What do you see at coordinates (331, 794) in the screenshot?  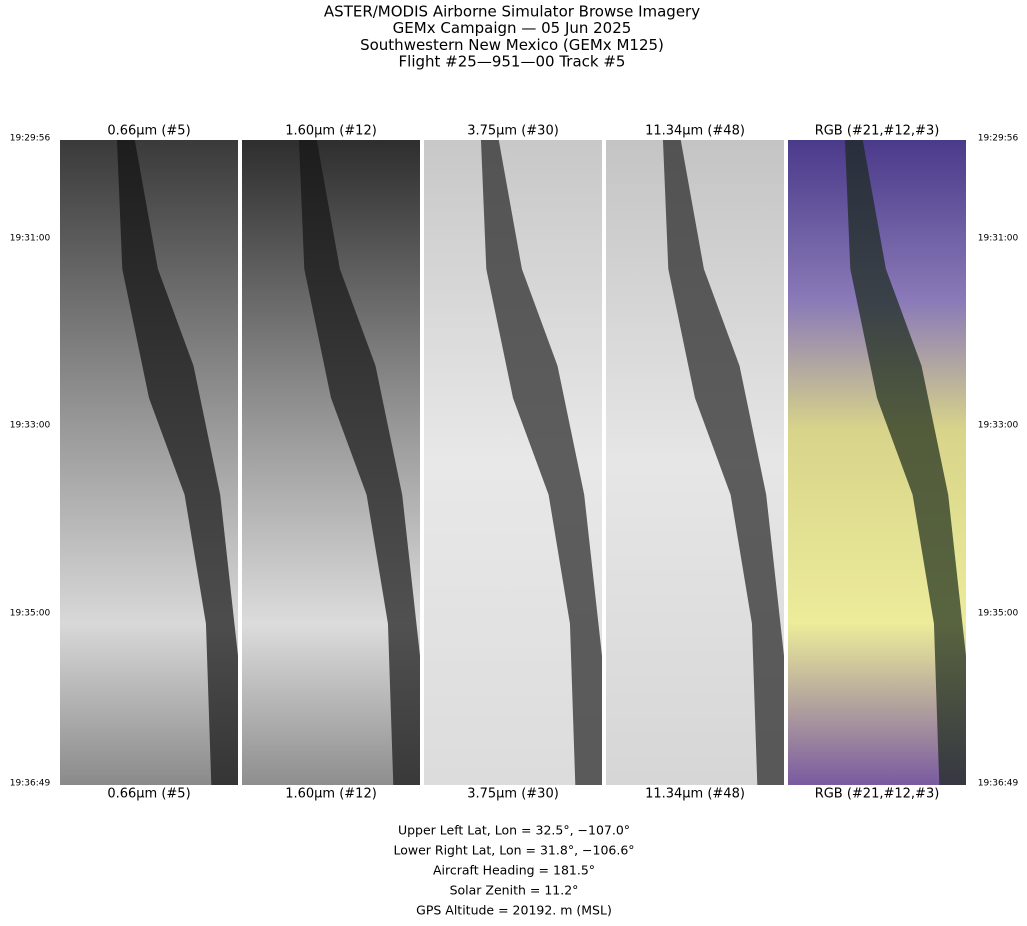 I see `panel-label-bottom: 1.60µm (#12)` at bounding box center [331, 794].